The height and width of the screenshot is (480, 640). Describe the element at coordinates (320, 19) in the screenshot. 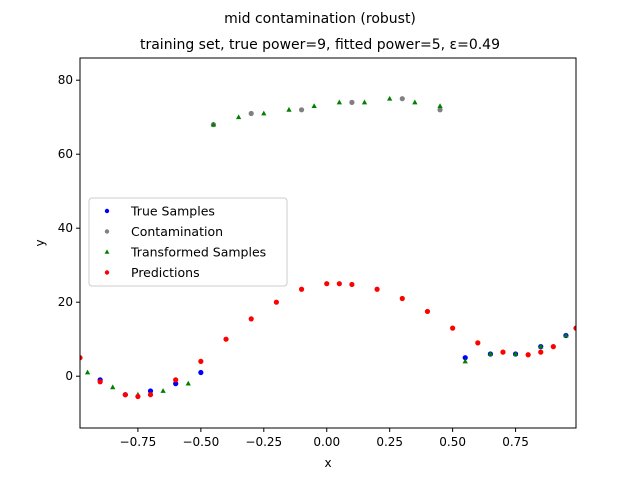

I see `chart-title: mid contamination (robust)` at that location.